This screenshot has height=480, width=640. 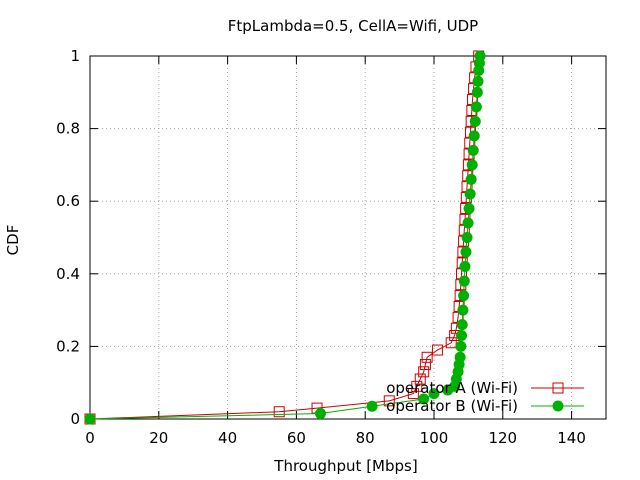 I want to click on y-tick-label: 0.2, so click(x=68, y=346).